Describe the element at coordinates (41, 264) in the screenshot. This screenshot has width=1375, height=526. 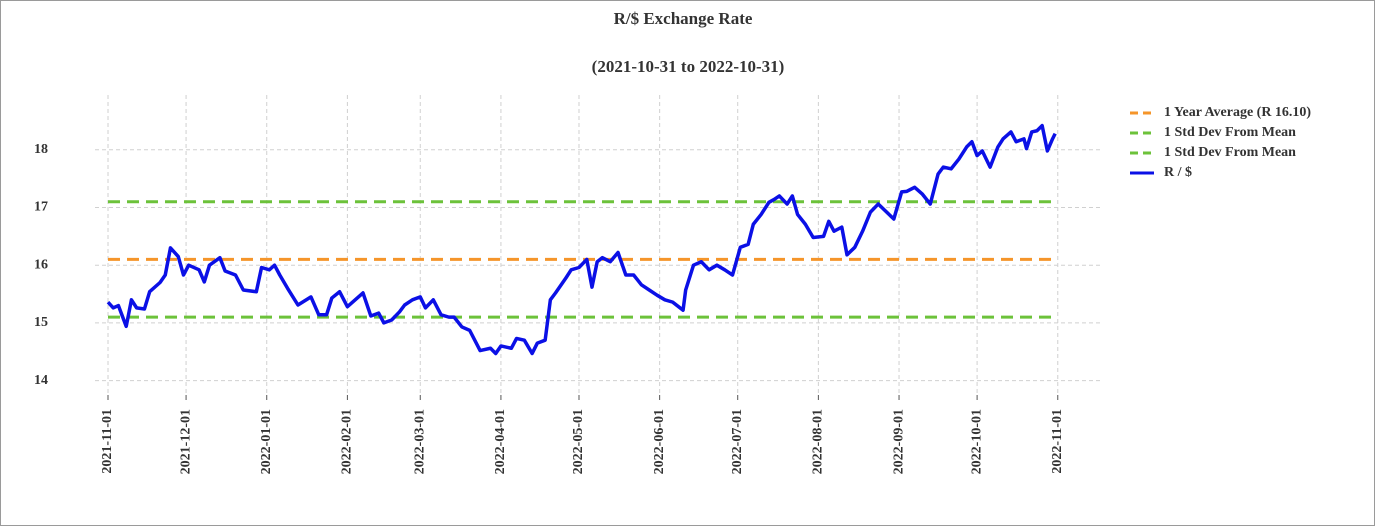
I see `y-tick-label: 16` at that location.